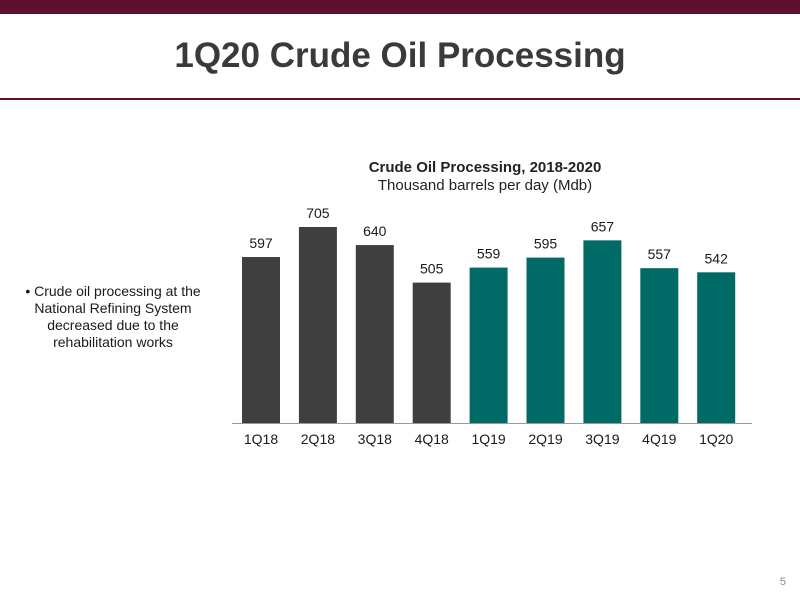 Image resolution: width=800 pixels, height=600 pixels. What do you see at coordinates (659, 439) in the screenshot?
I see `x-tick-label-4q19: 4Q19` at bounding box center [659, 439].